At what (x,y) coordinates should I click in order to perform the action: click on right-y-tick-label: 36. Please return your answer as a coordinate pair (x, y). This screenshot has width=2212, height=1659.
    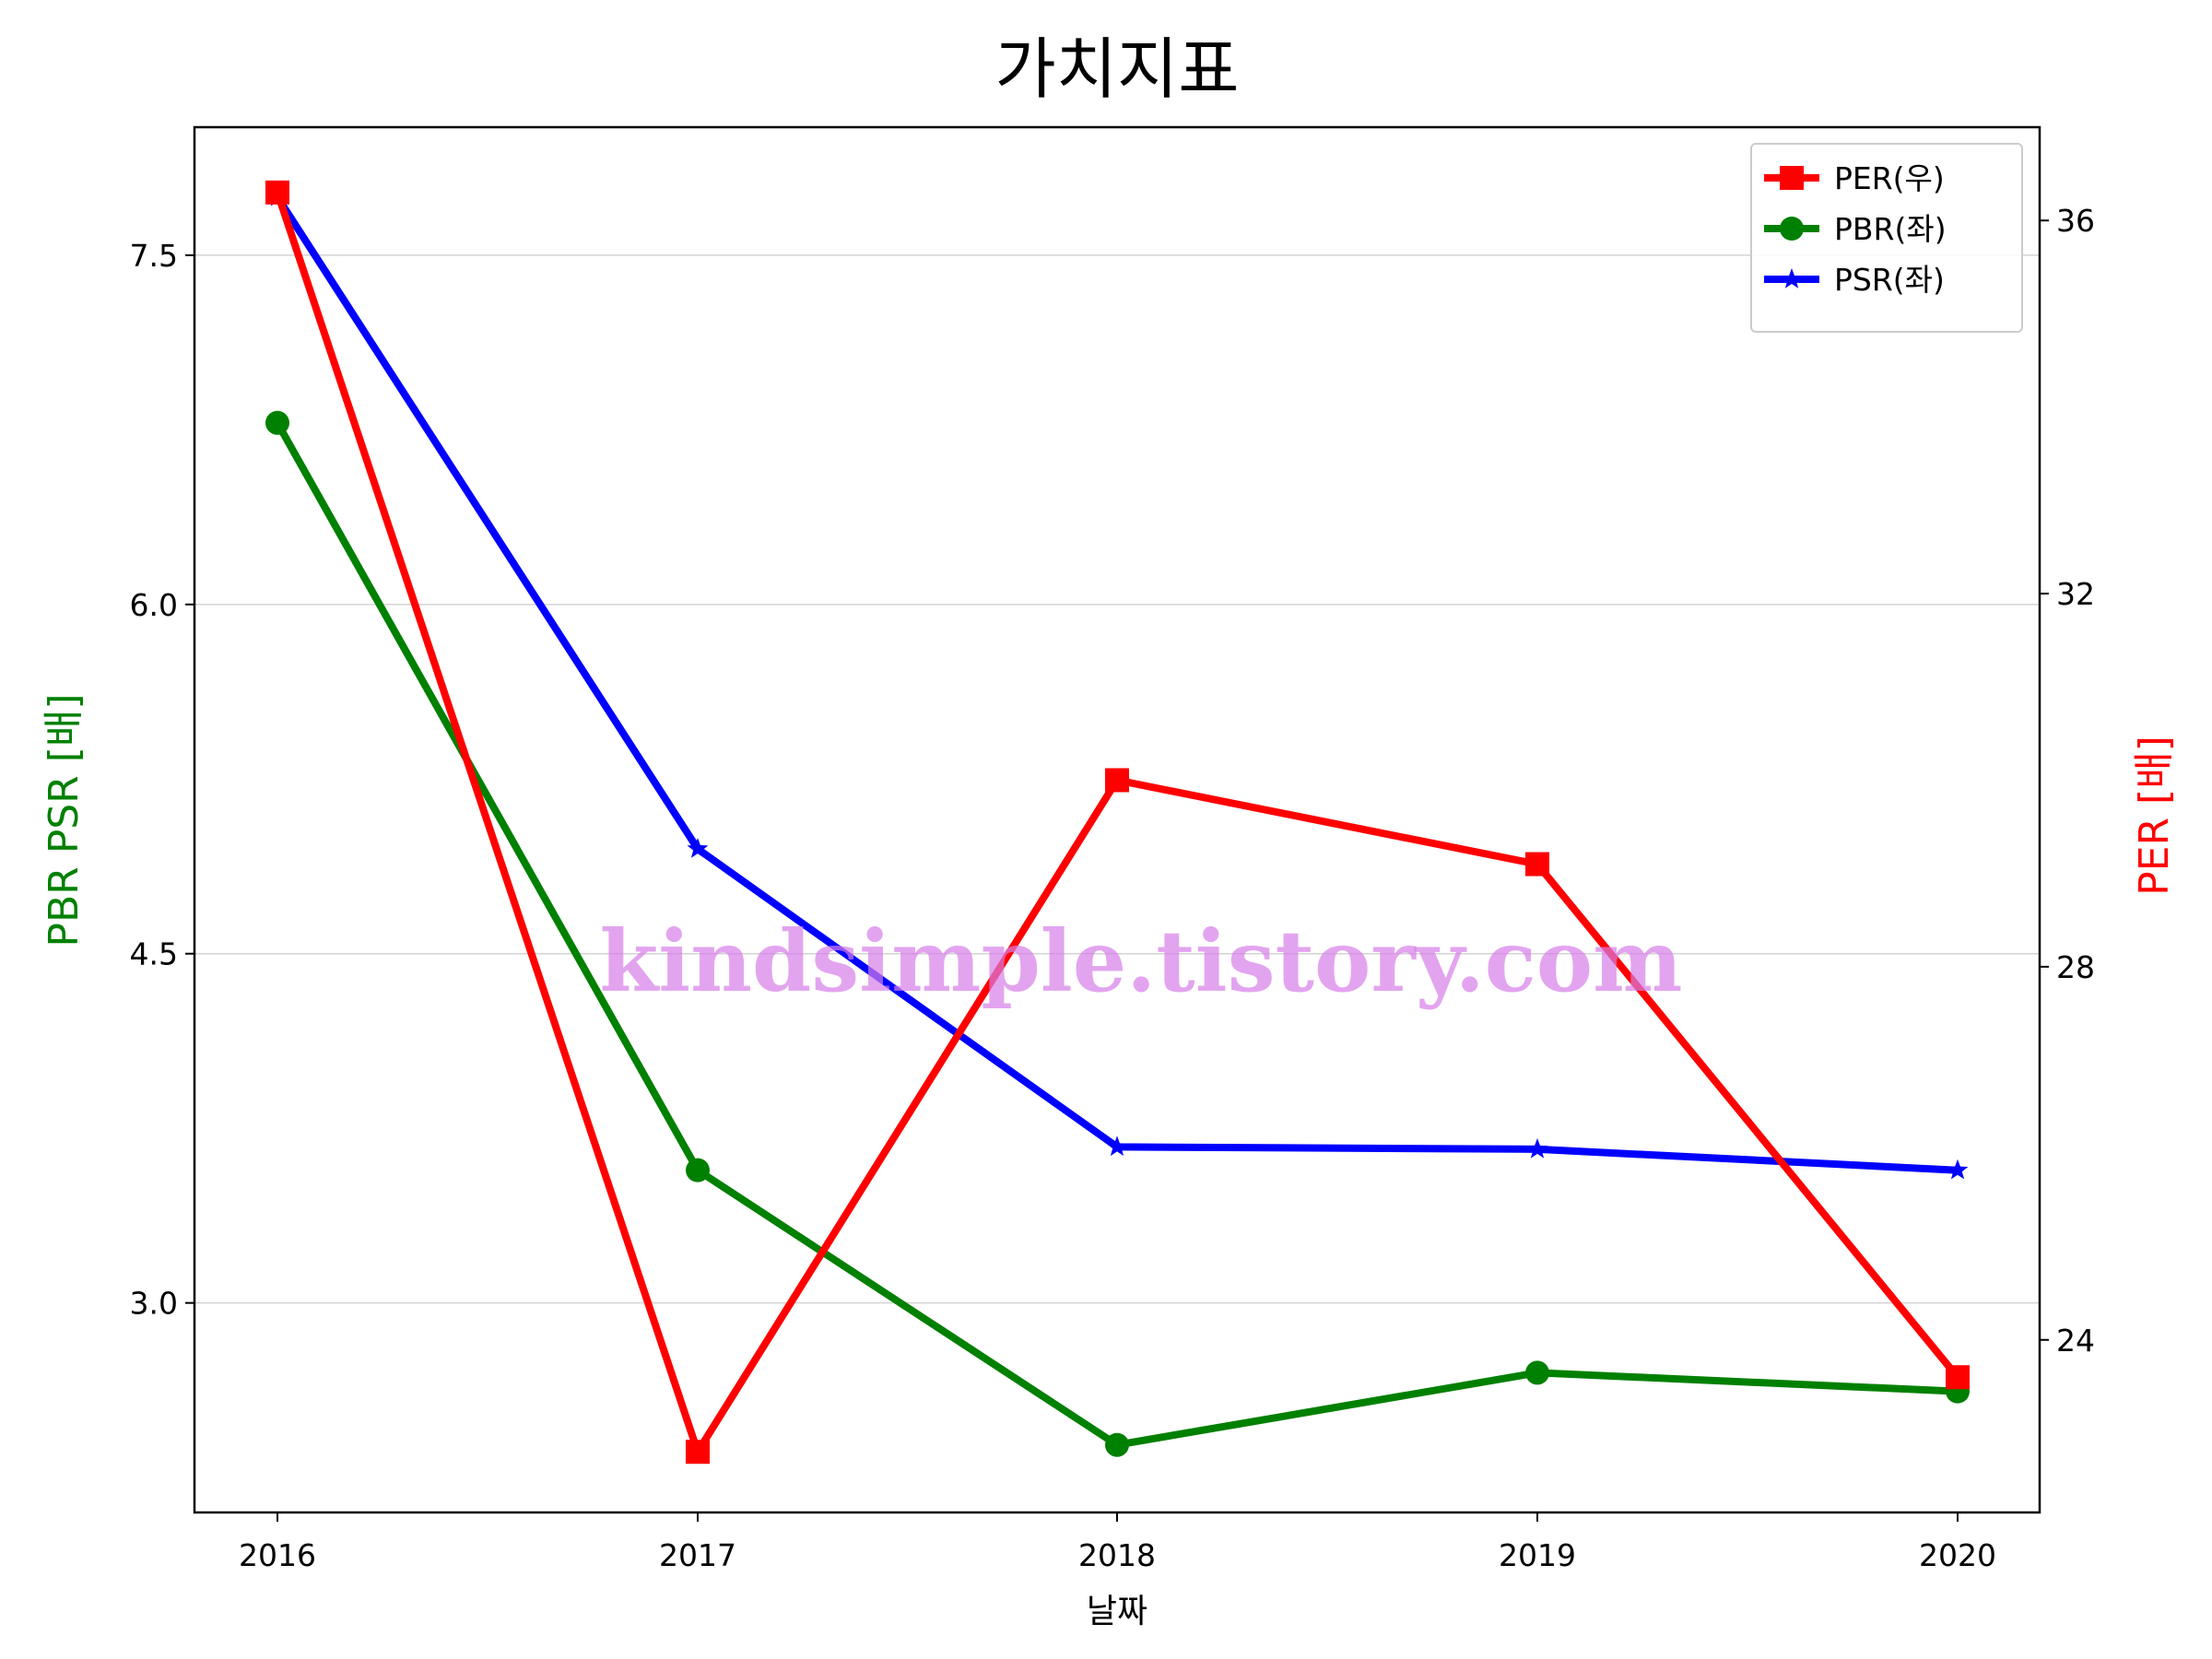
    Looking at the image, I should click on (2075, 221).